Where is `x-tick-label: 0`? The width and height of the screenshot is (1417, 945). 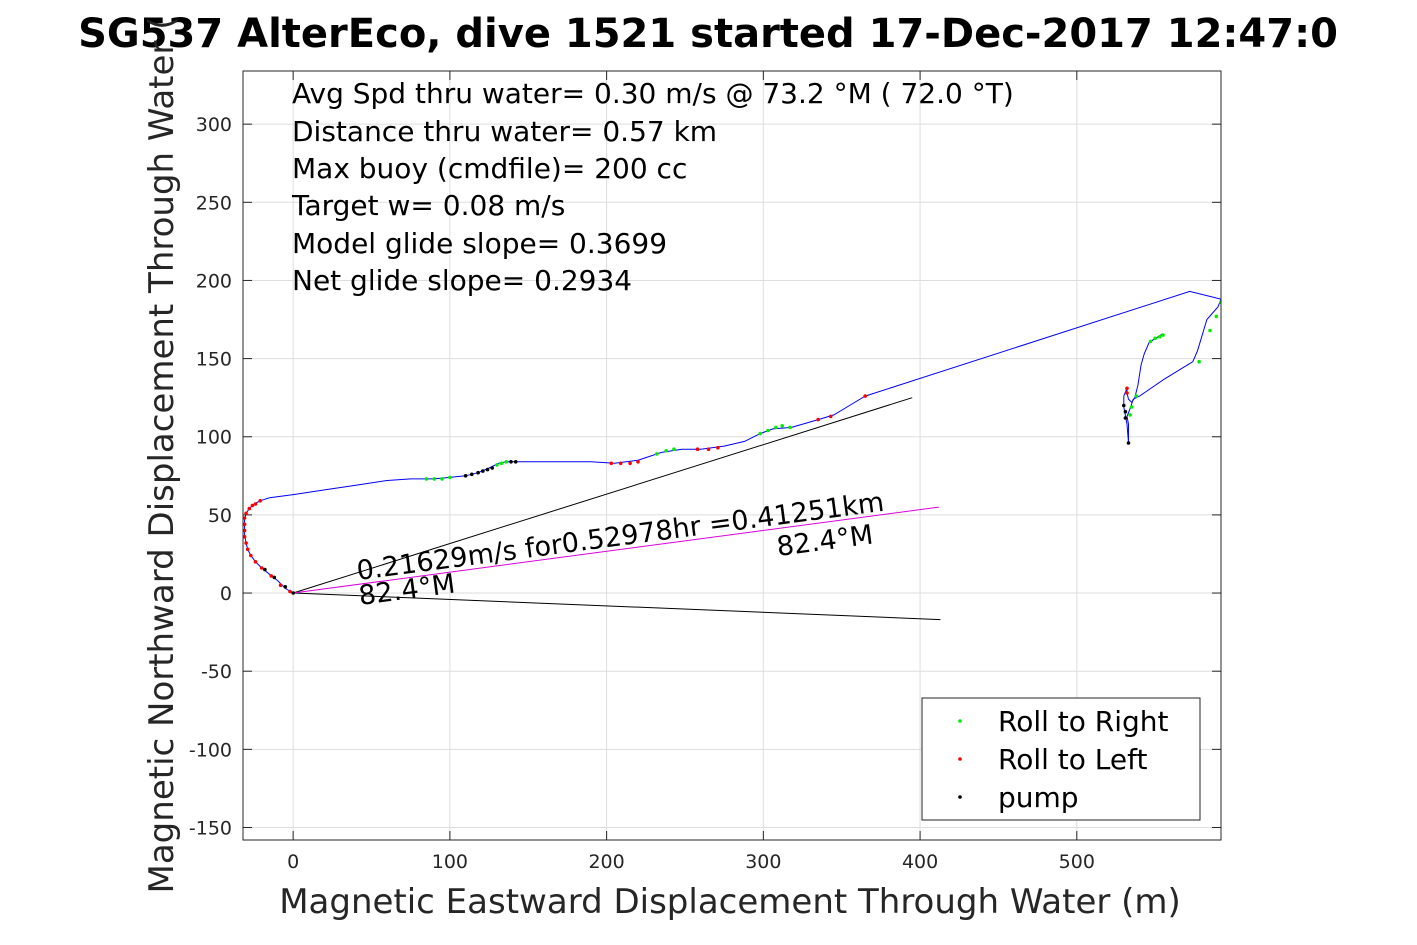 x-tick-label: 0 is located at coordinates (293, 862).